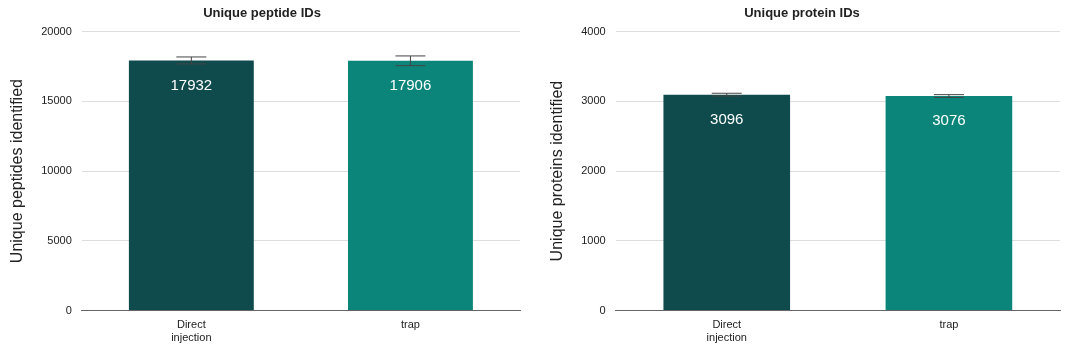  Describe the element at coordinates (802, 13) in the screenshot. I see `chart-title: Unique protein IDs` at that location.